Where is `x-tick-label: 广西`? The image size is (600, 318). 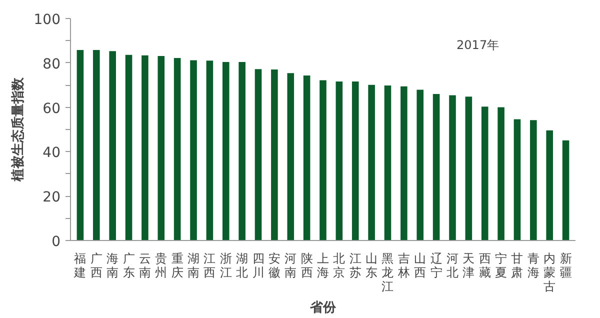 x-tick-label: 广西 is located at coordinates (96, 266).